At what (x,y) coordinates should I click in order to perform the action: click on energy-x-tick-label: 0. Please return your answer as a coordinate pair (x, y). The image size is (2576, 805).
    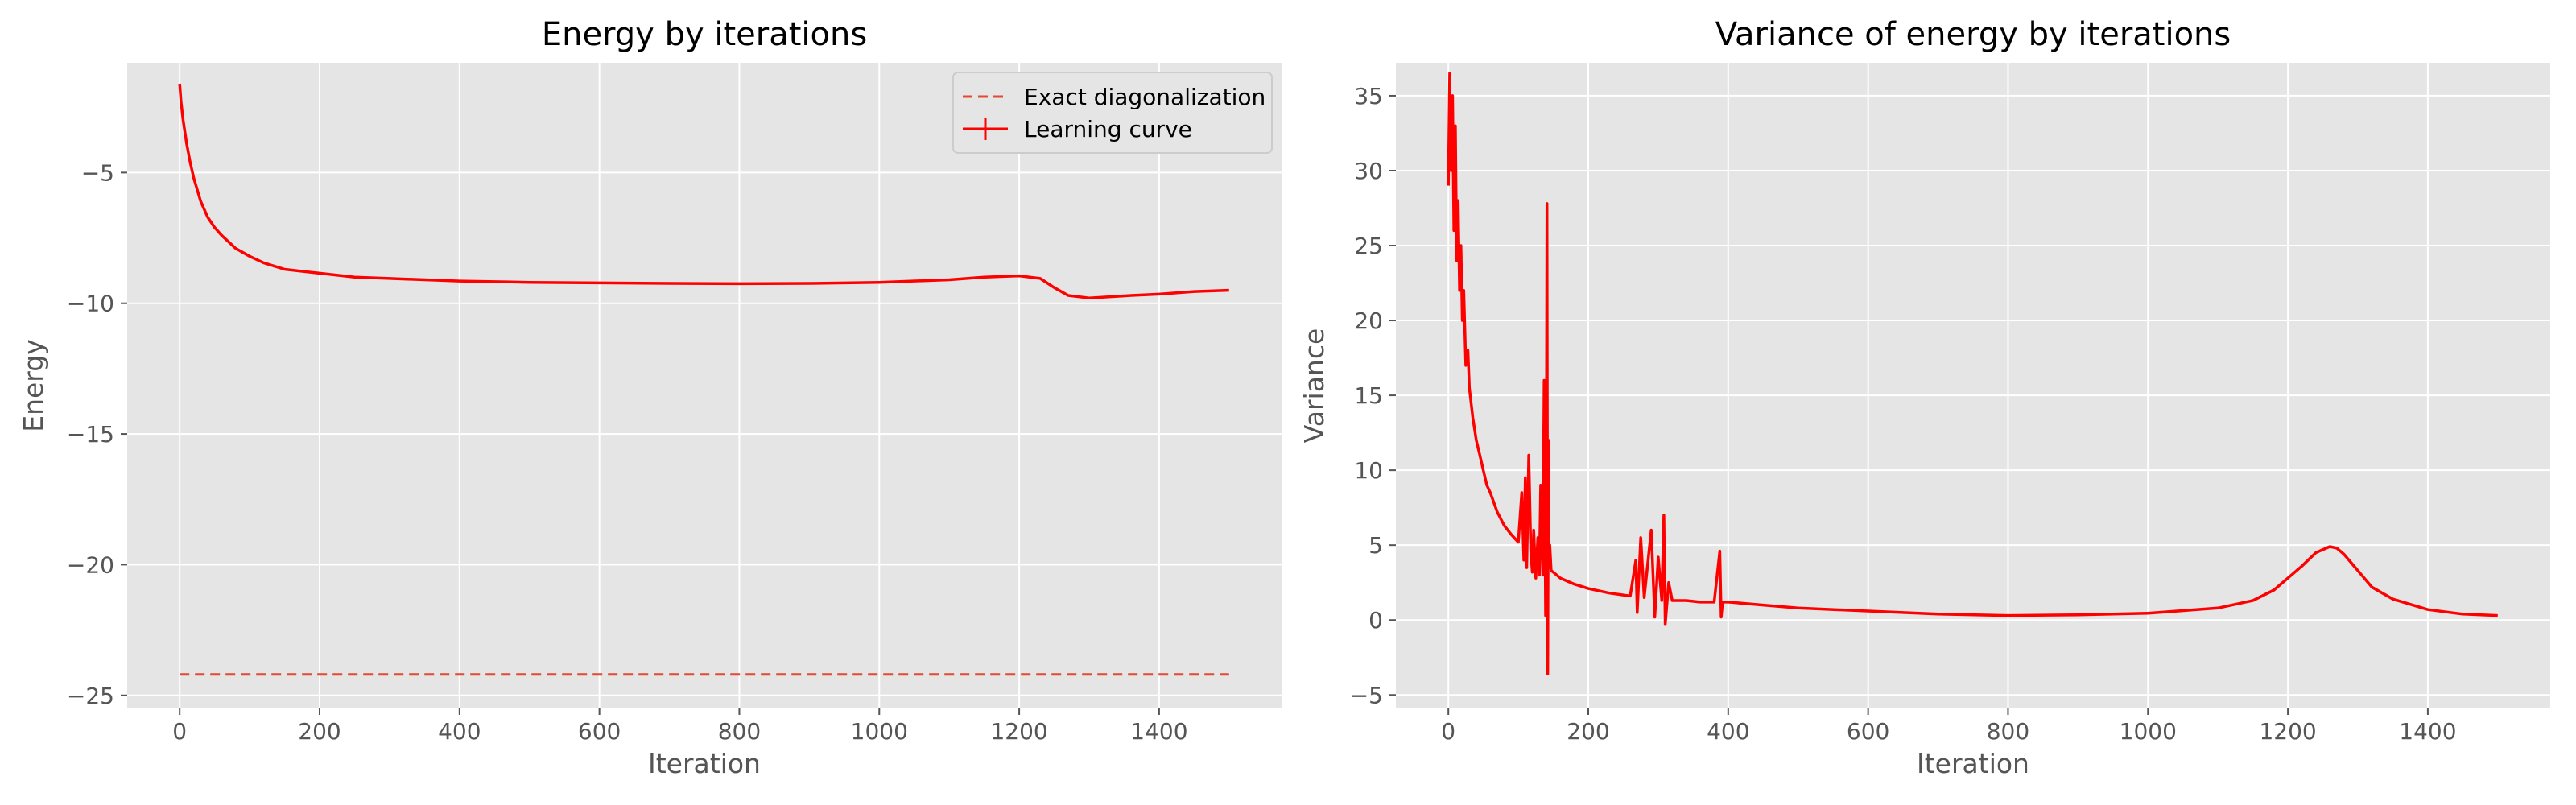
    Looking at the image, I should click on (179, 731).